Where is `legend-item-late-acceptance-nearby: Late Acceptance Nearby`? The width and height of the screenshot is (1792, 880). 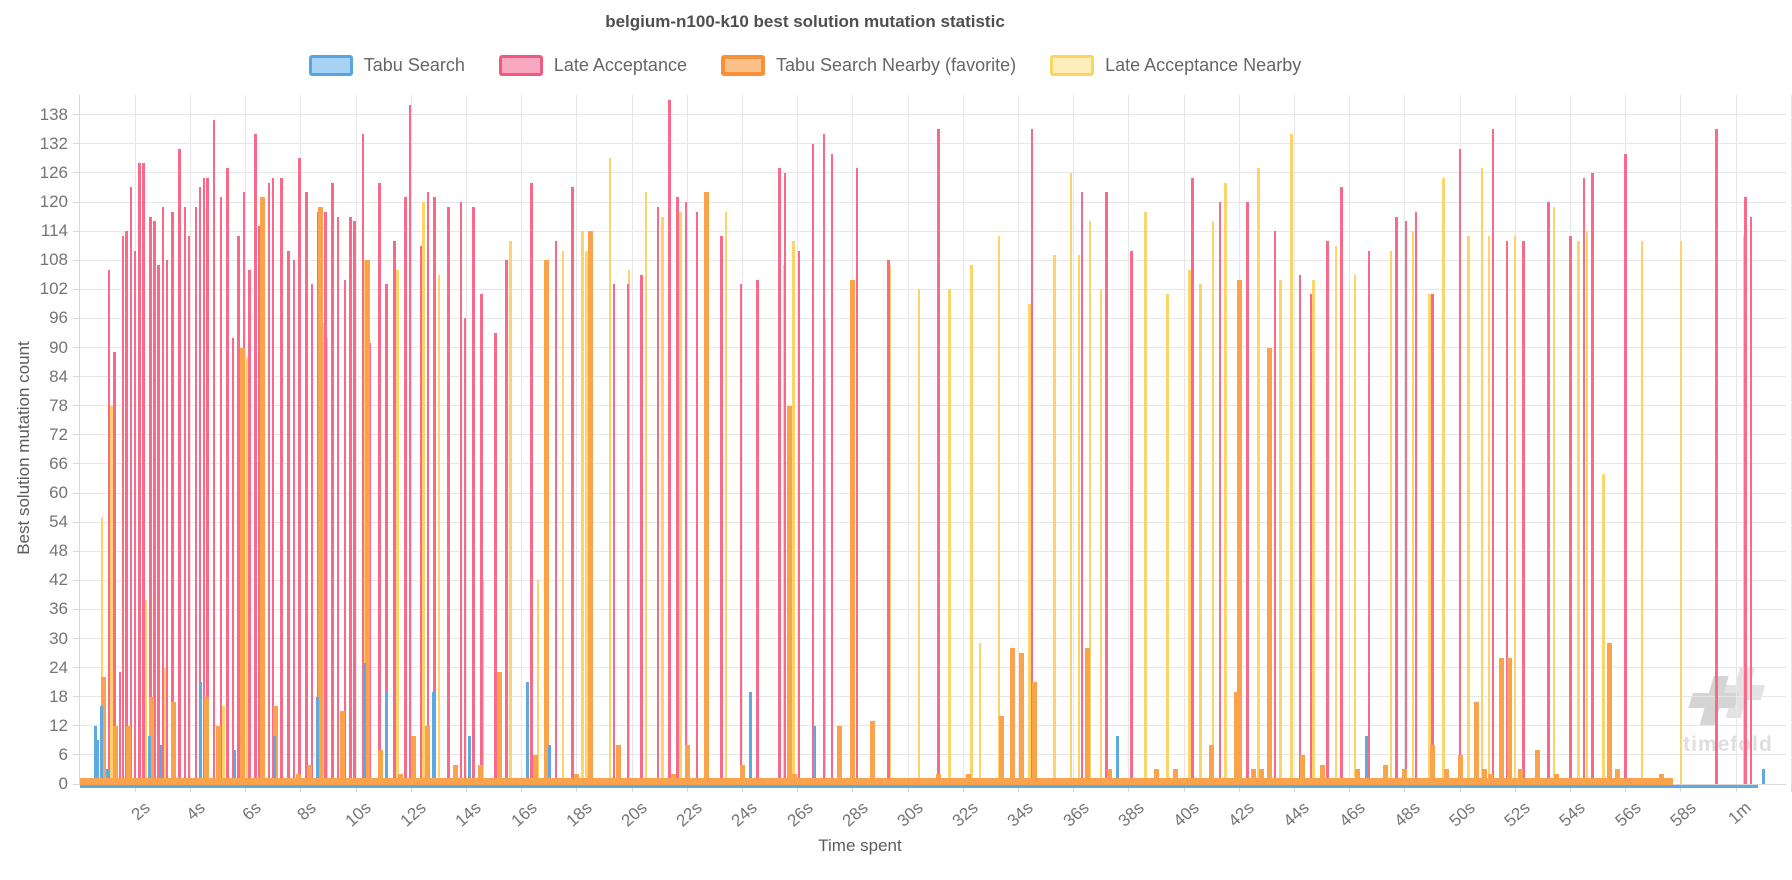
legend-item-late-acceptance-nearby: Late Acceptance Nearby is located at coordinates (1175, 65).